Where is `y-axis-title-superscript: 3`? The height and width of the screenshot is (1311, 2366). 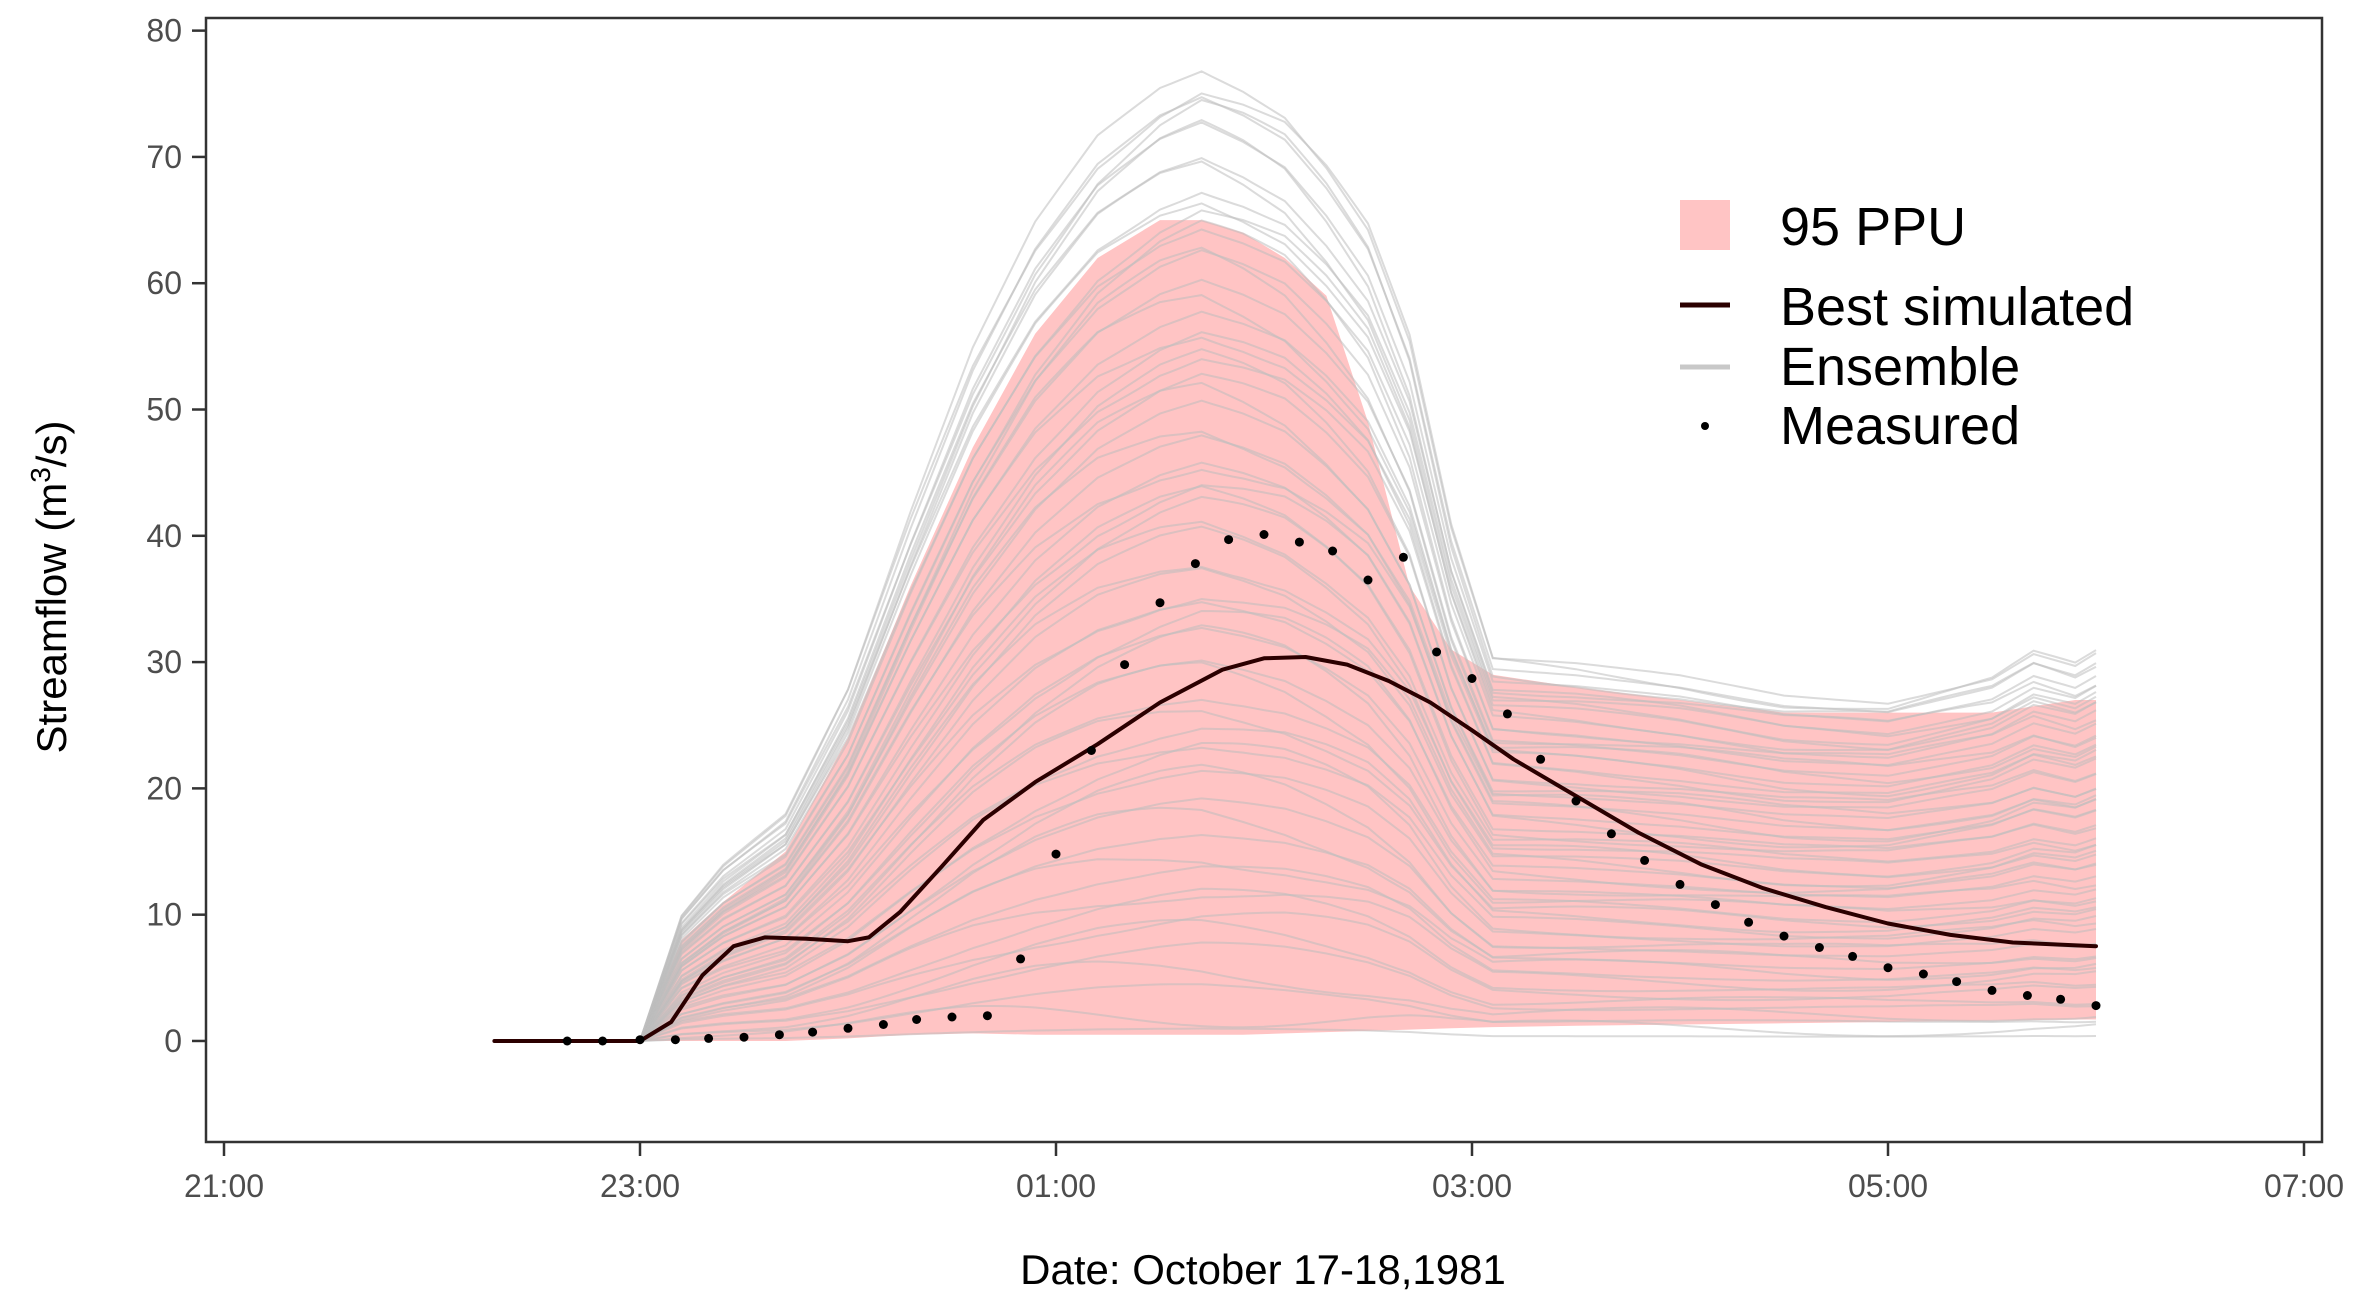 y-axis-title-superscript: 3 is located at coordinates (40, 475).